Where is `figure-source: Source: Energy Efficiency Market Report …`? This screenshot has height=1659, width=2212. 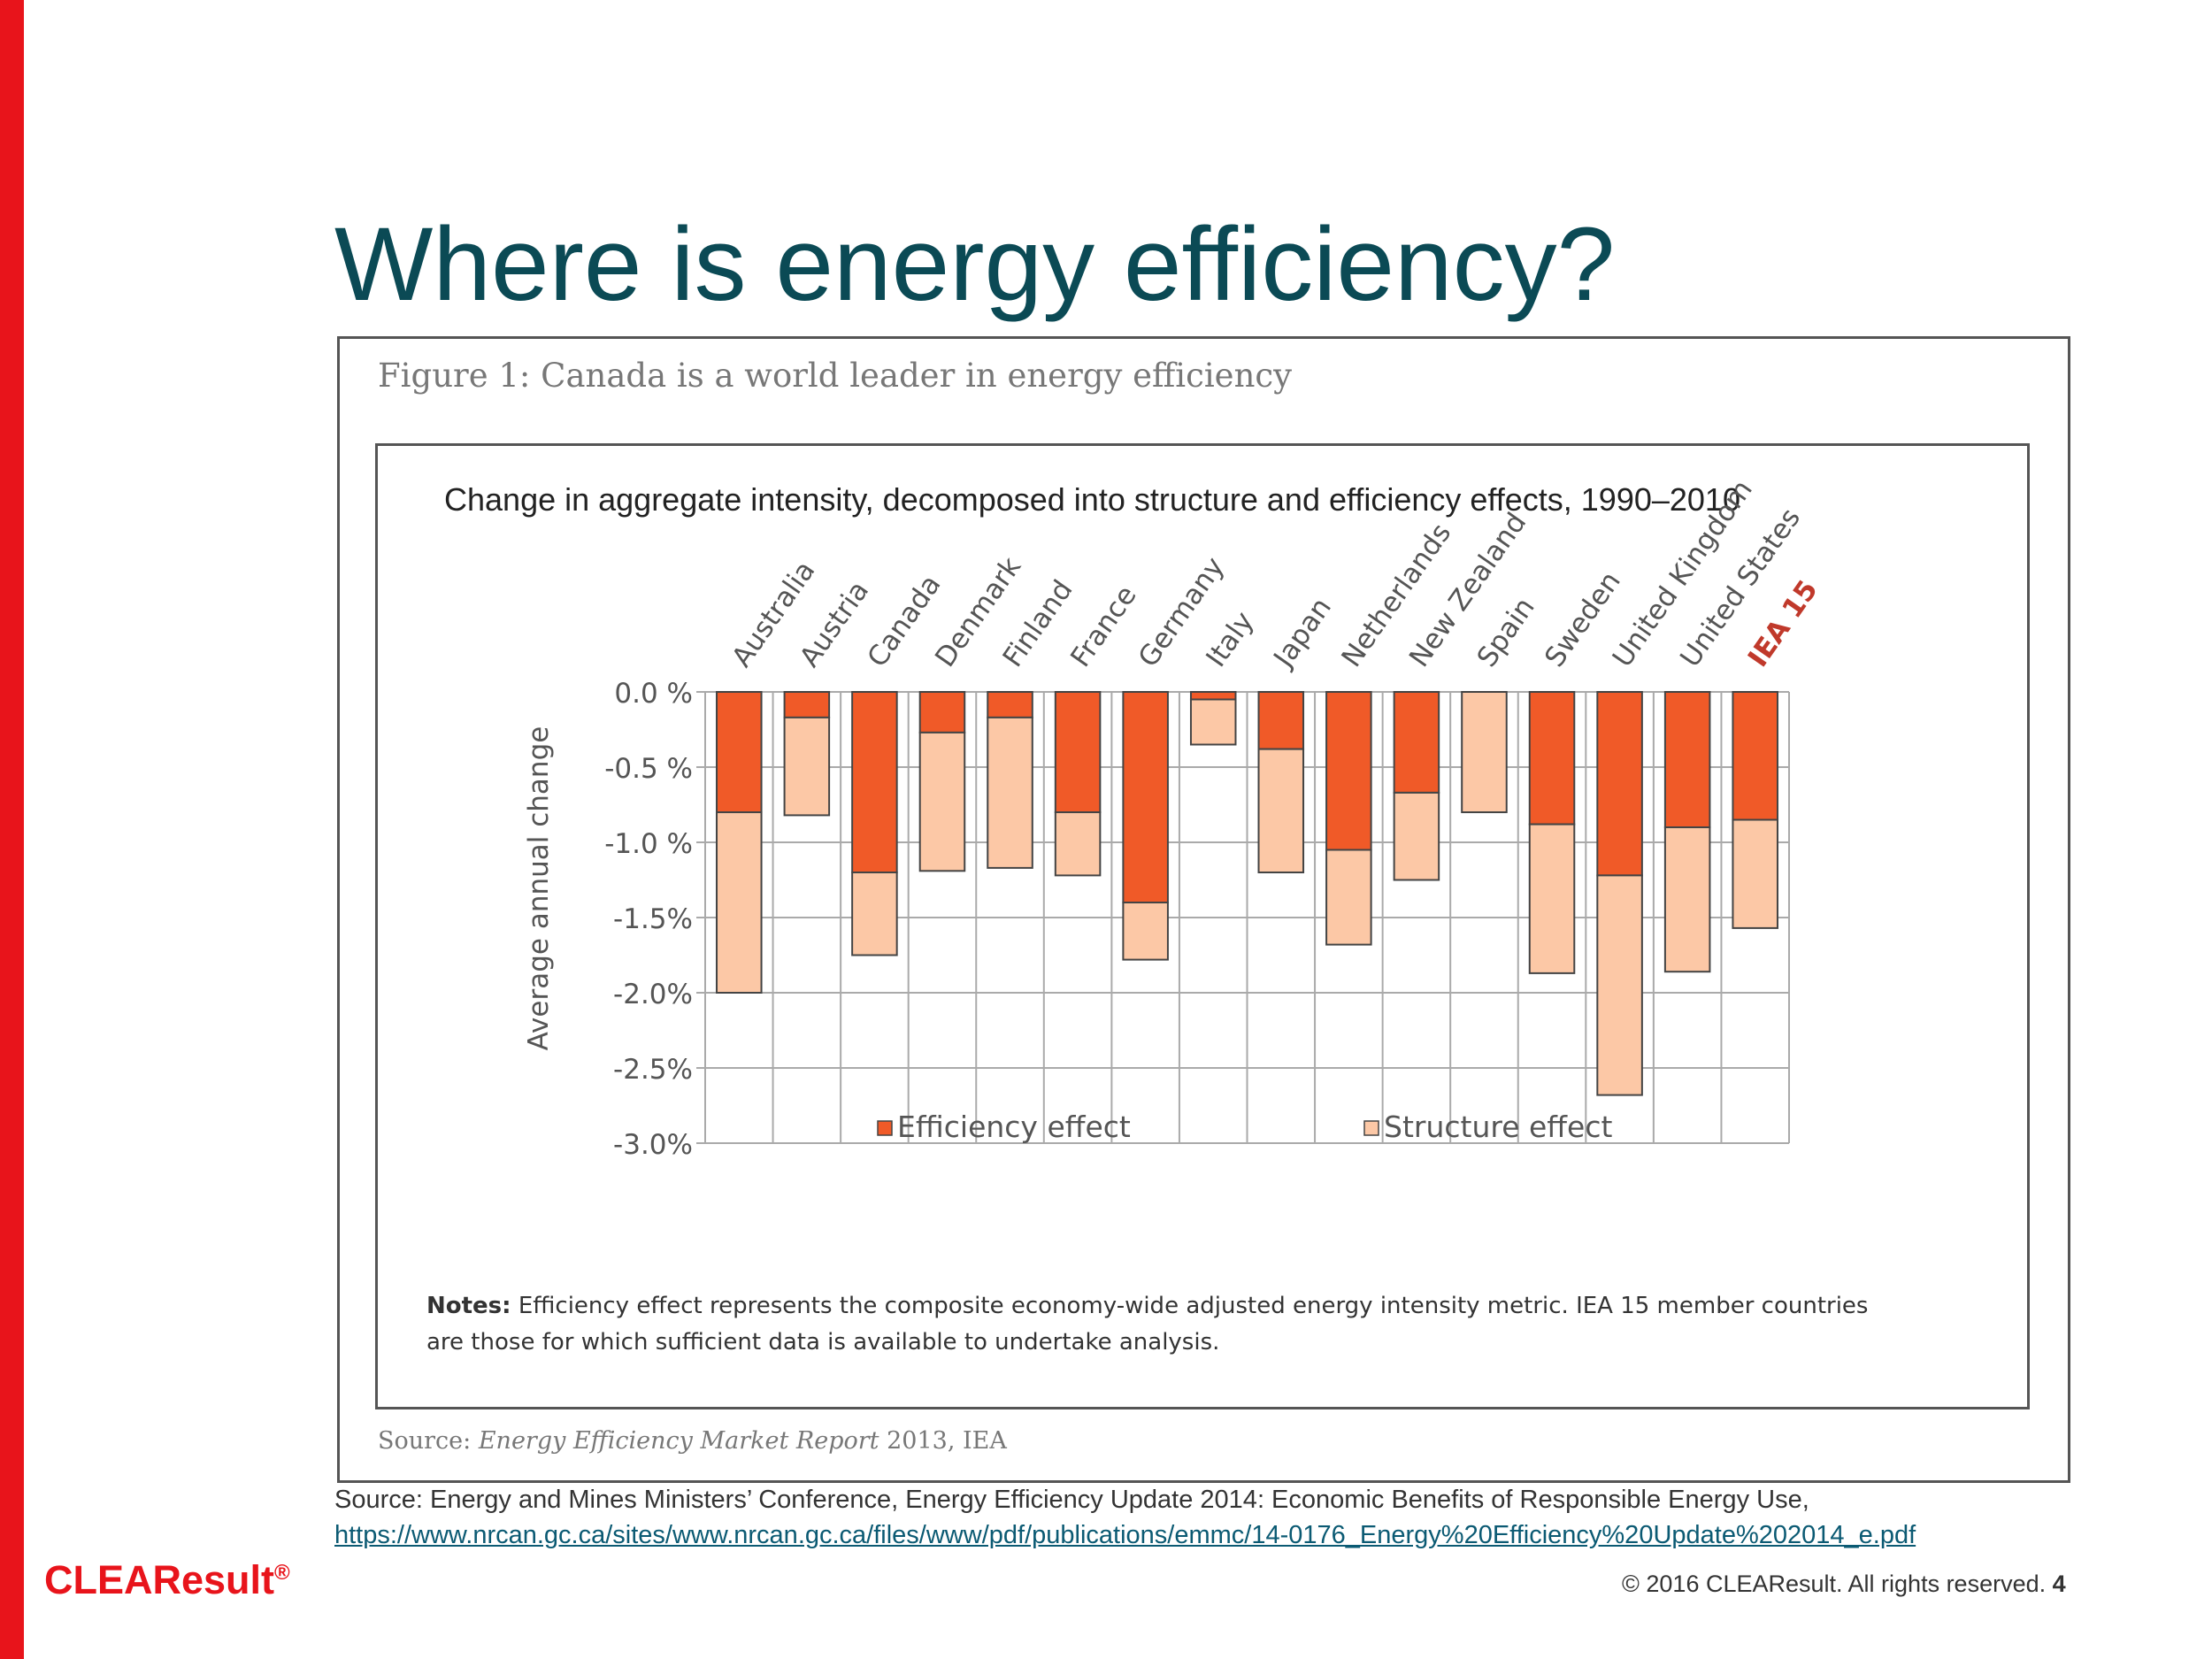
figure-source: Source: Energy Efficiency Market Report … is located at coordinates (693, 1441).